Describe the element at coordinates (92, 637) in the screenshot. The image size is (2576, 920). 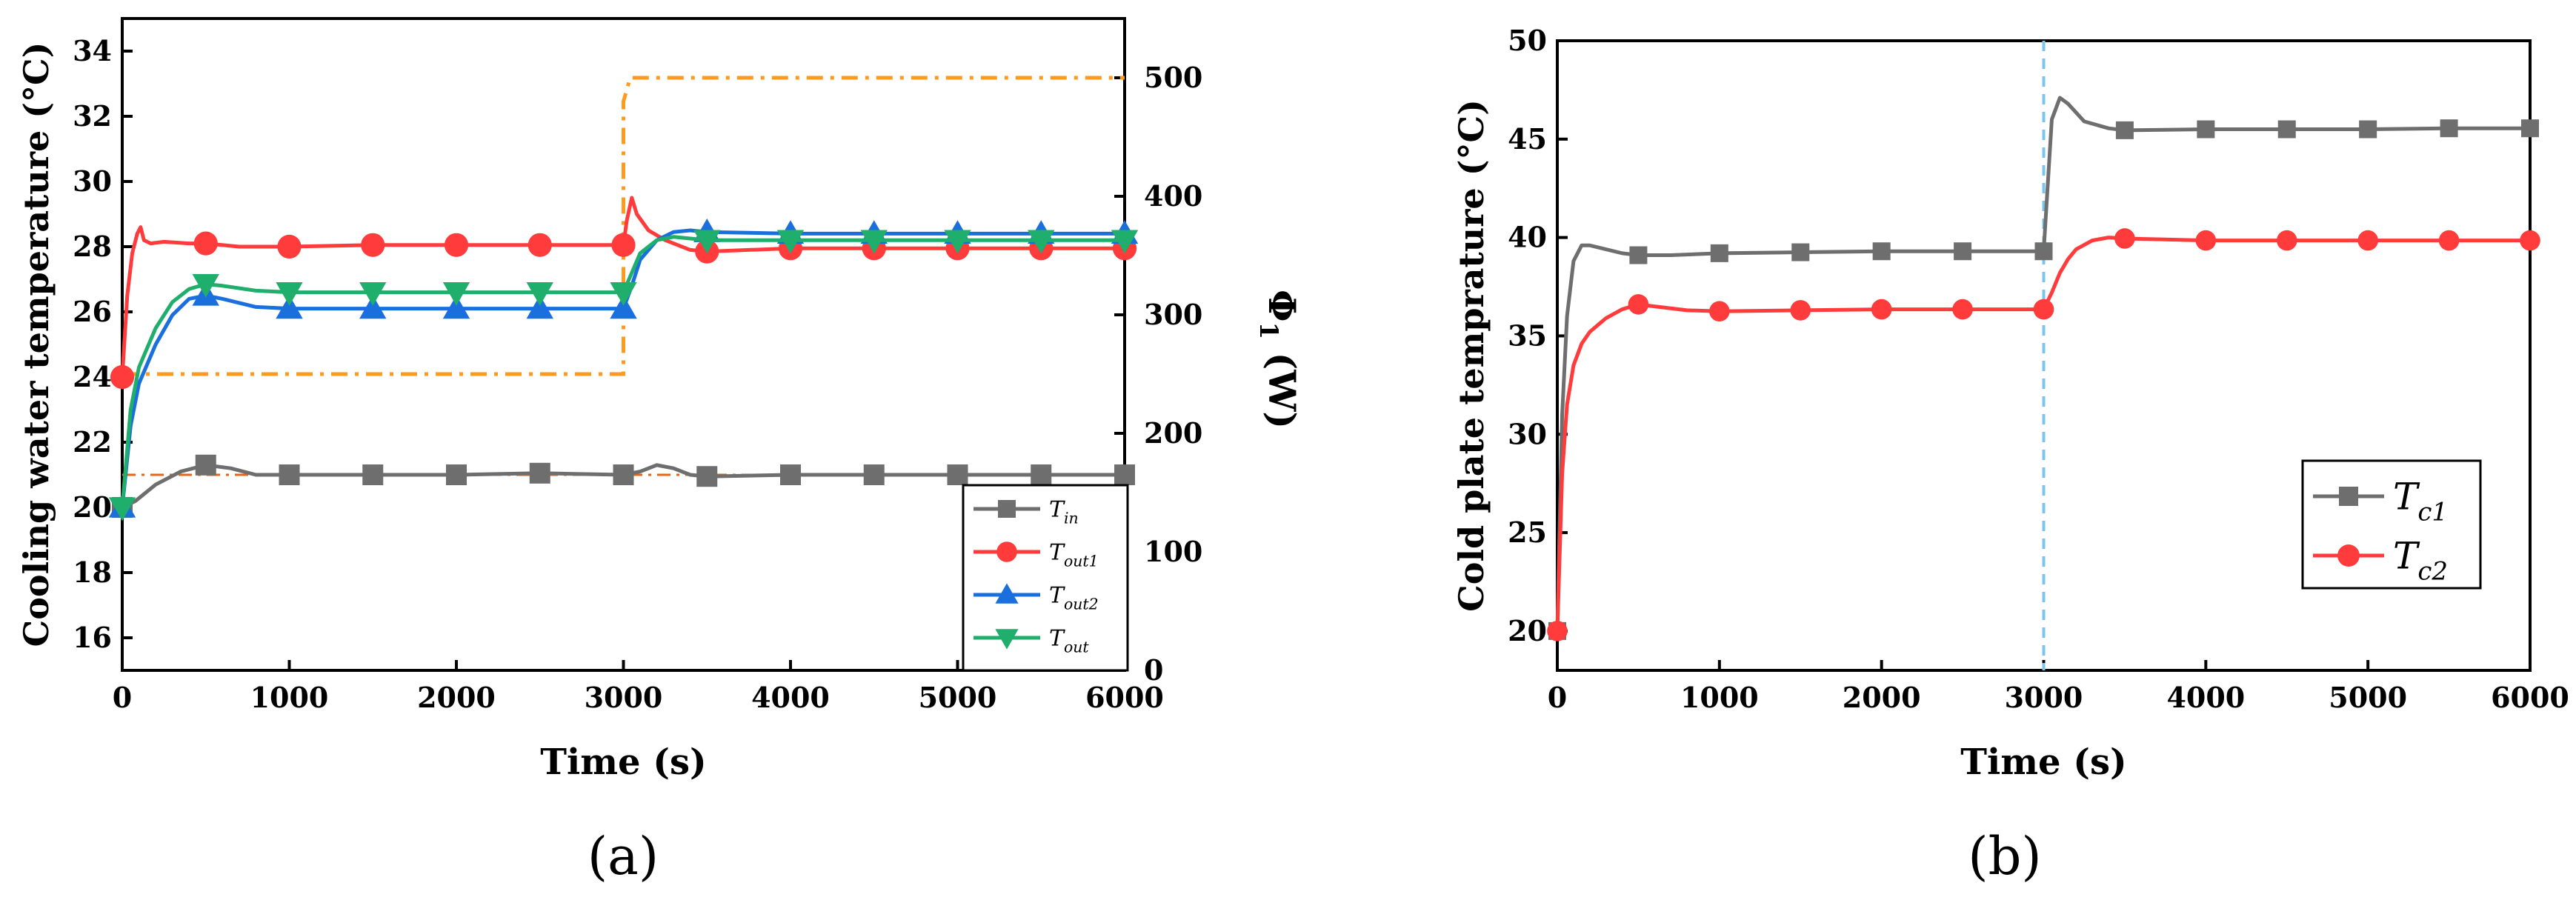
I see `y-tick-label: 16` at that location.